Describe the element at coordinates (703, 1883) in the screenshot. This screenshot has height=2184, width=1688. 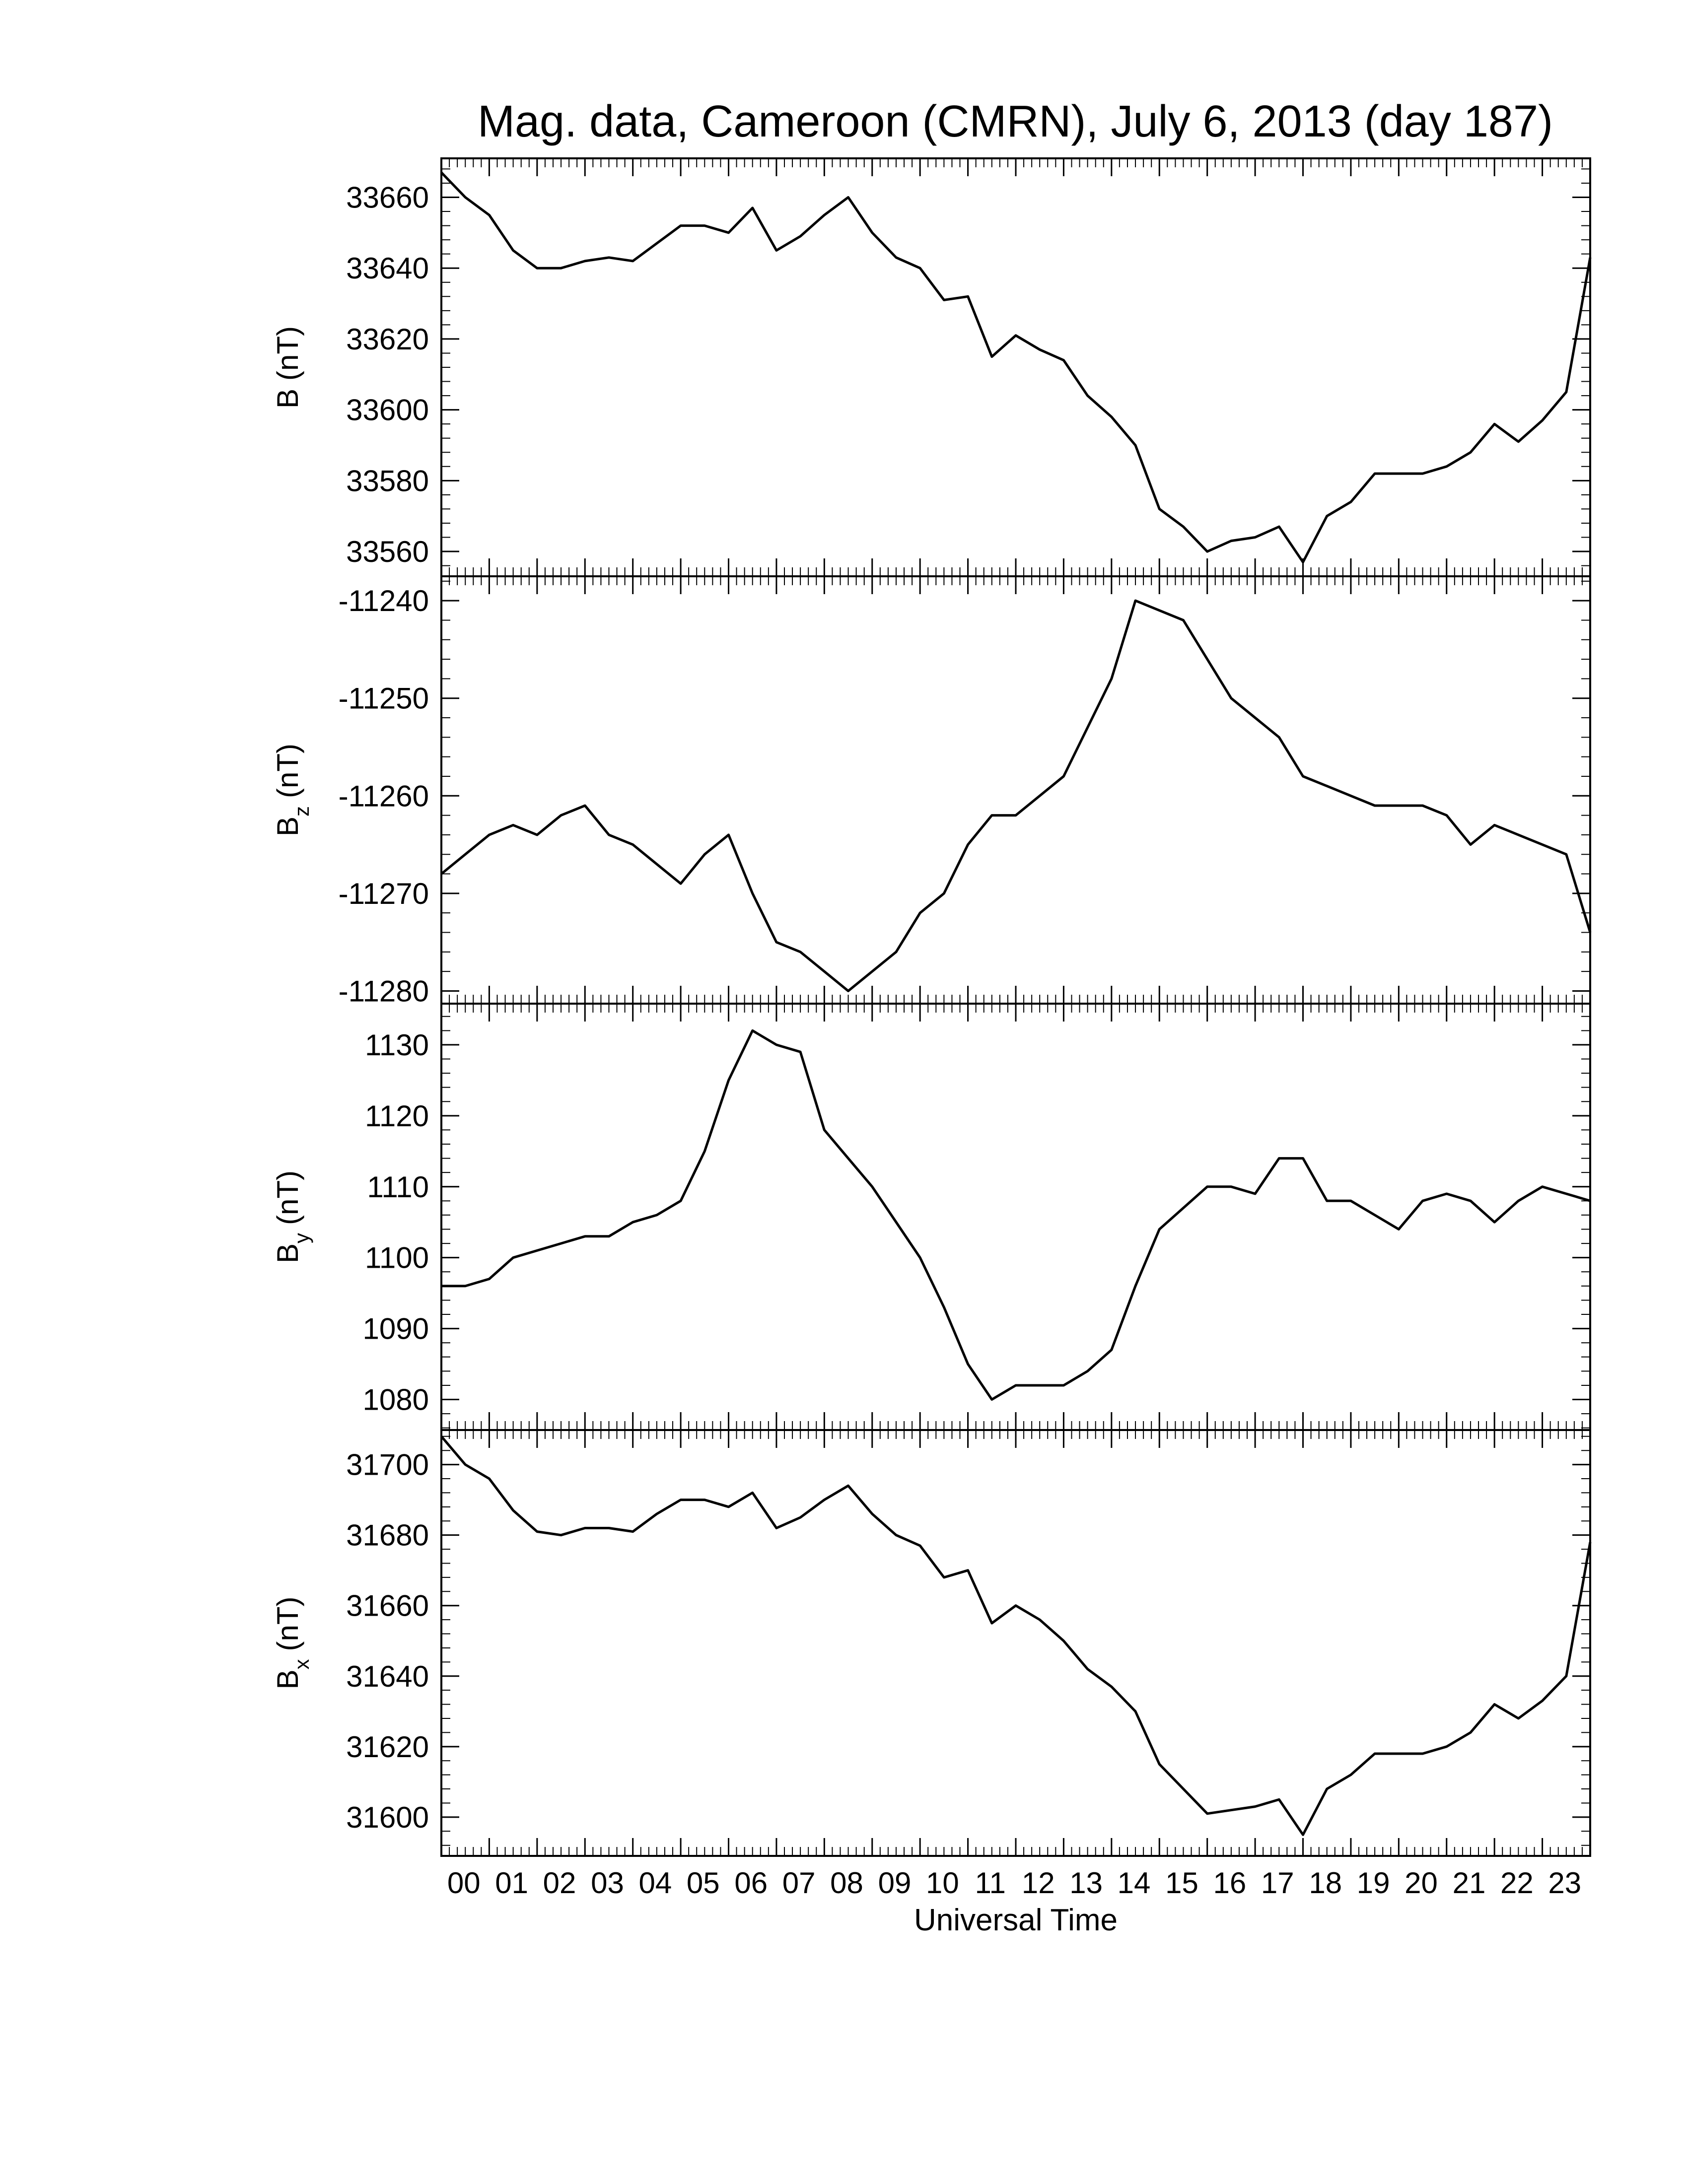
I see `x-tick-label: 05` at that location.